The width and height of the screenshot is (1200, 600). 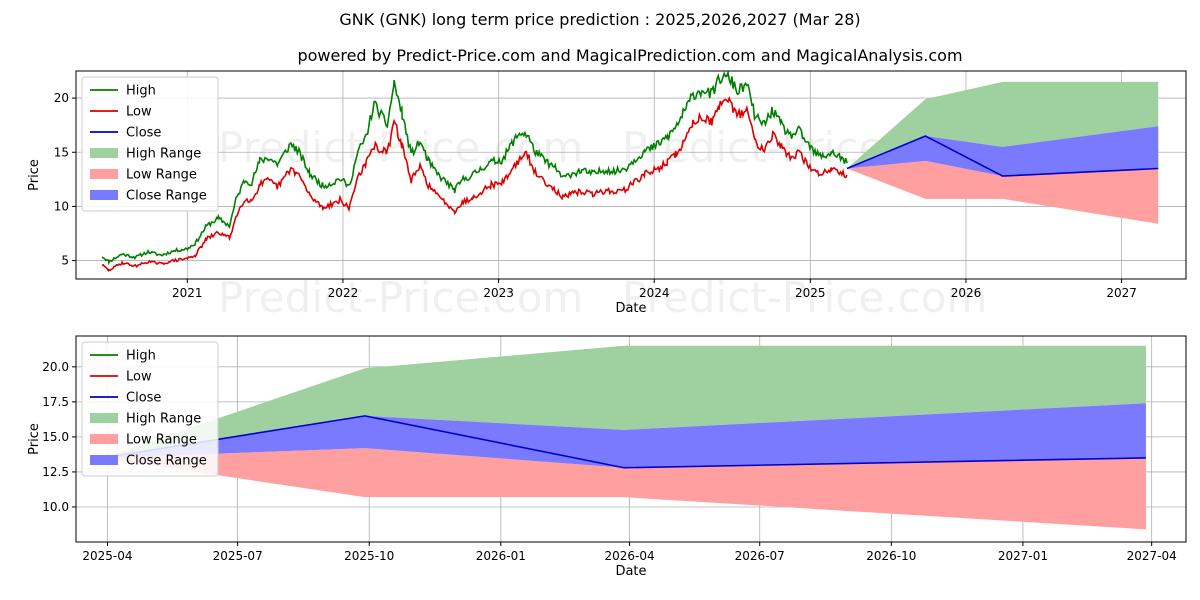 What do you see at coordinates (1002, 125) in the screenshot?
I see `high-range-band` at bounding box center [1002, 125].